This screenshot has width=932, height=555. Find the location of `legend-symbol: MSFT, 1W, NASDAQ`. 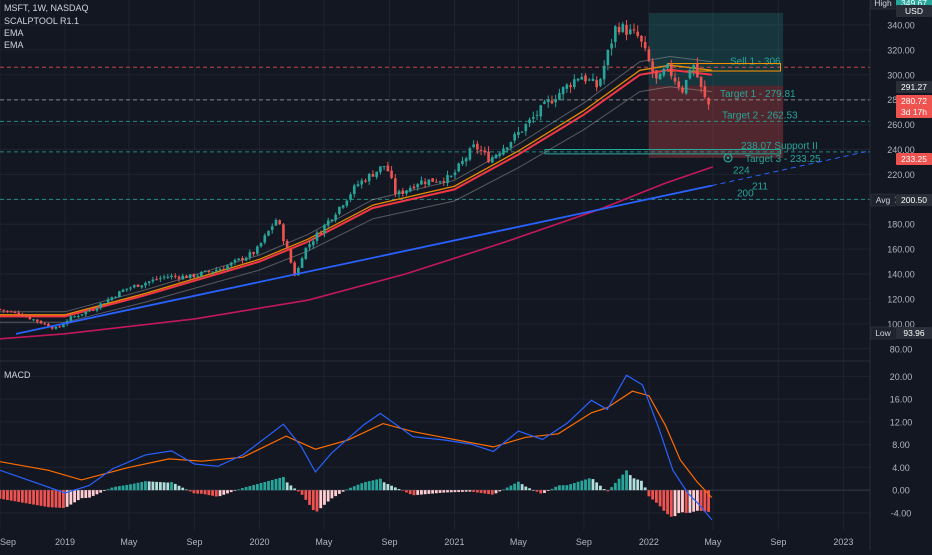

legend-symbol: MSFT, 1W, NASDAQ is located at coordinates (46, 8).